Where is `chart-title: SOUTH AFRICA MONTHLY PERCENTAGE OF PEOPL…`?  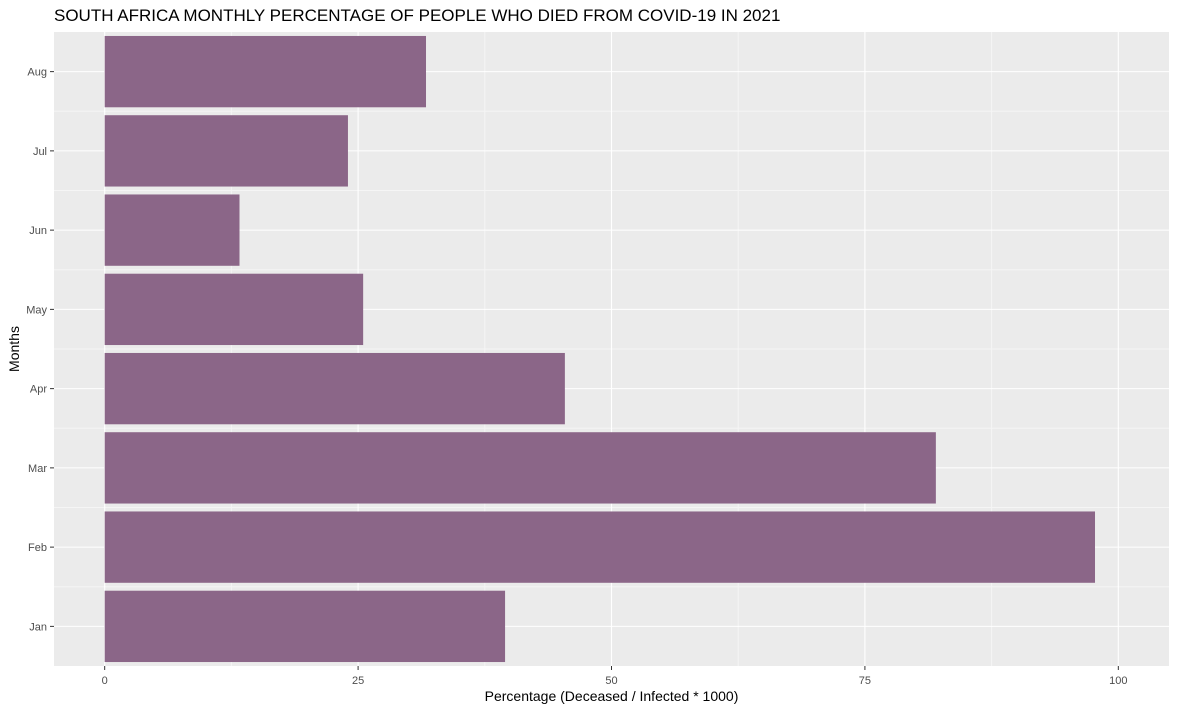
chart-title: SOUTH AFRICA MONTHLY PERCENTAGE OF PEOPL… is located at coordinates (417, 15).